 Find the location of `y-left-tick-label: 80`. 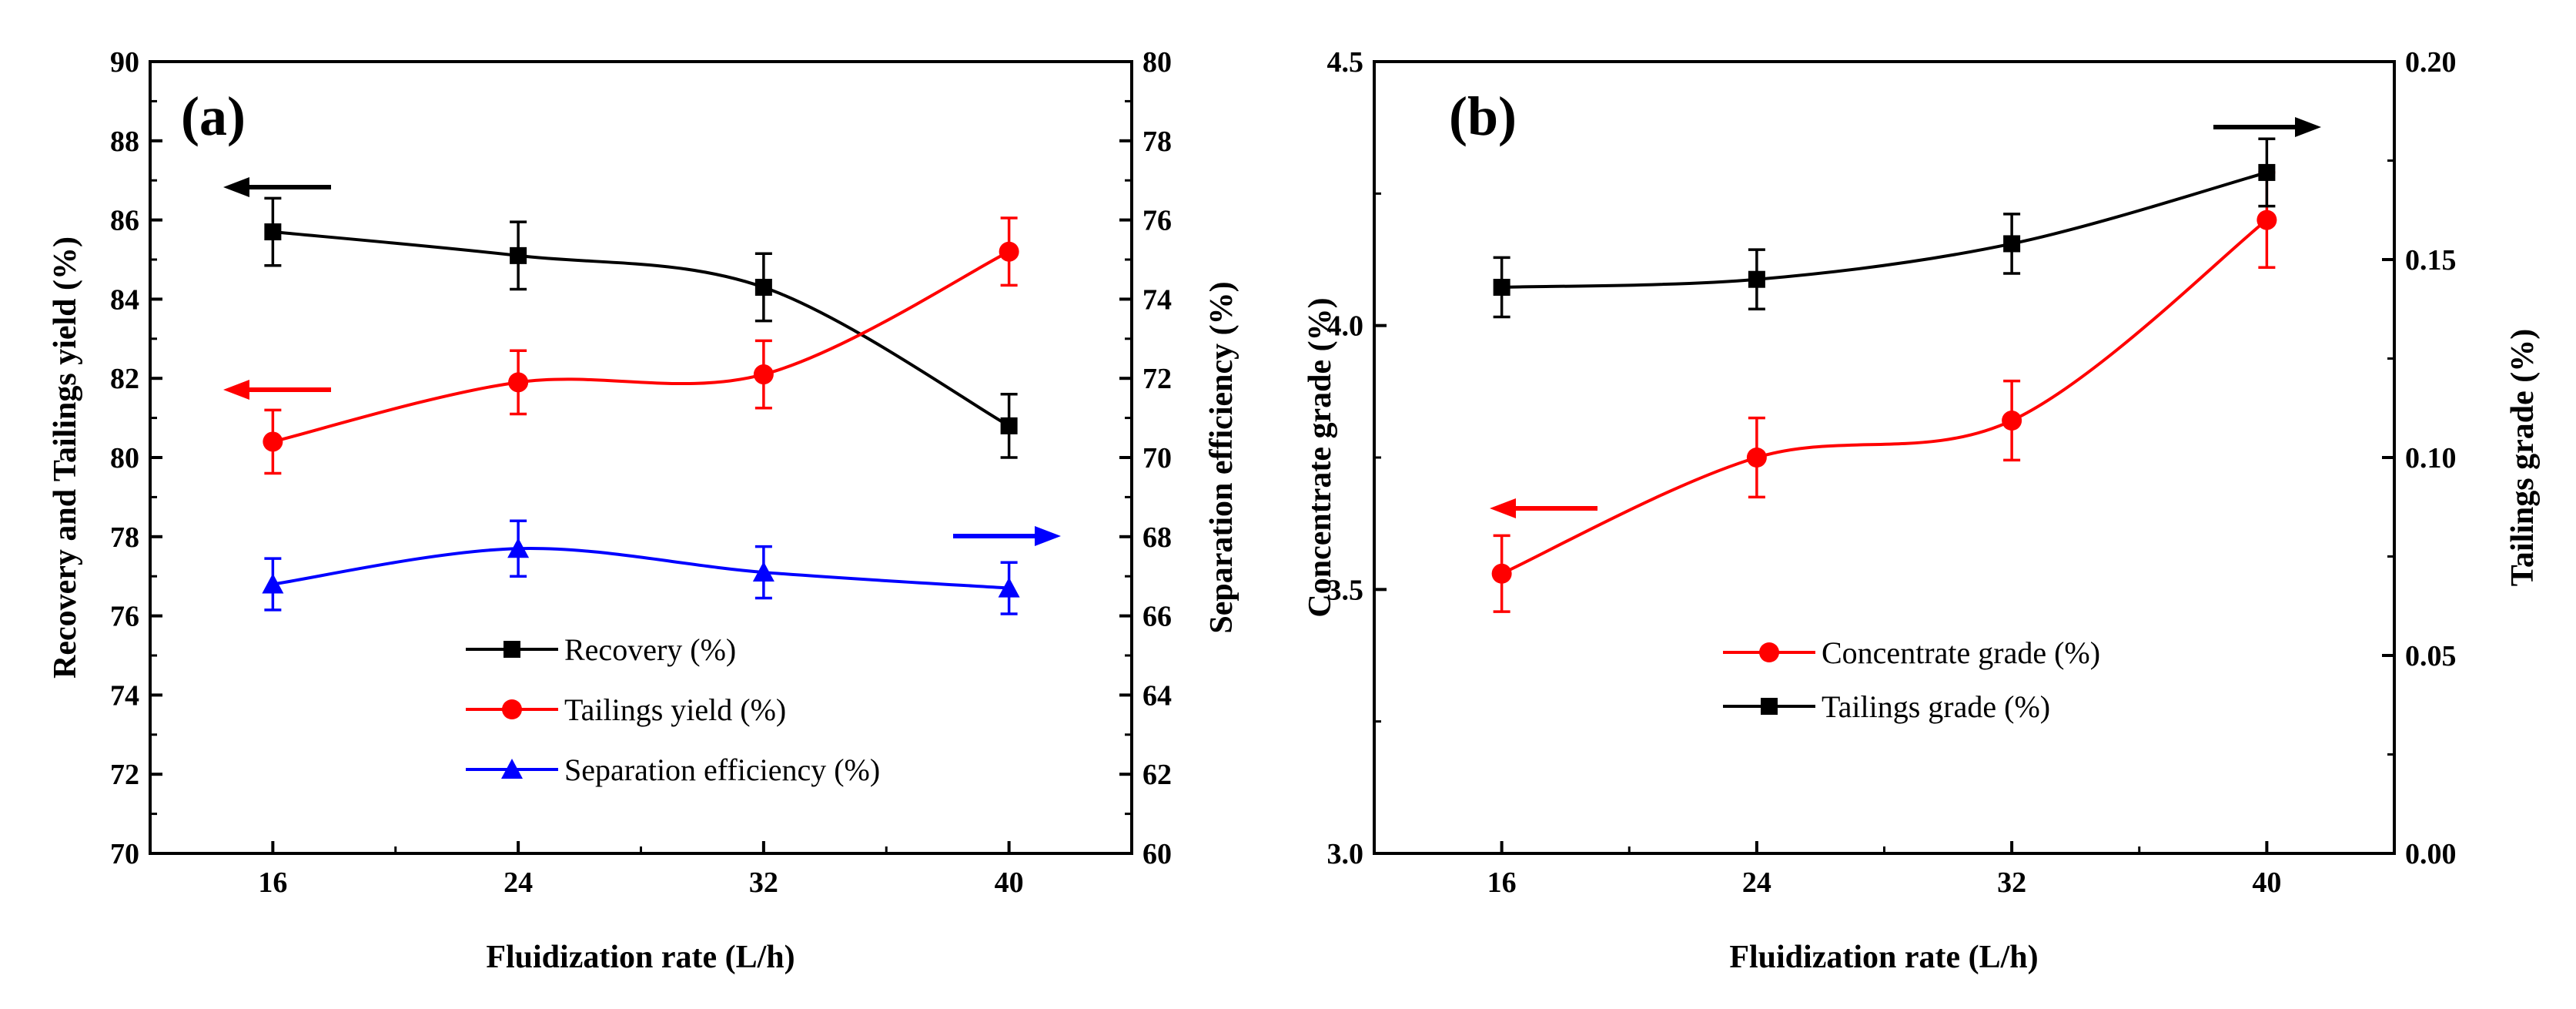

y-left-tick-label: 80 is located at coordinates (125, 458).